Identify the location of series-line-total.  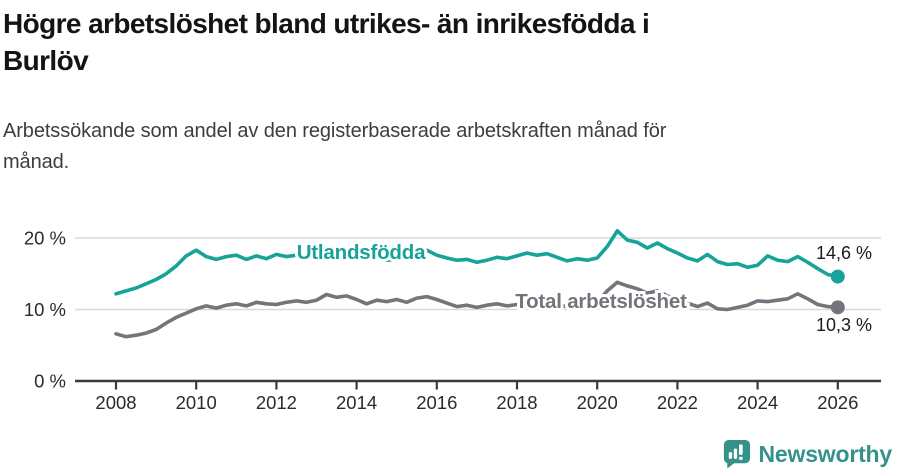
(477, 309).